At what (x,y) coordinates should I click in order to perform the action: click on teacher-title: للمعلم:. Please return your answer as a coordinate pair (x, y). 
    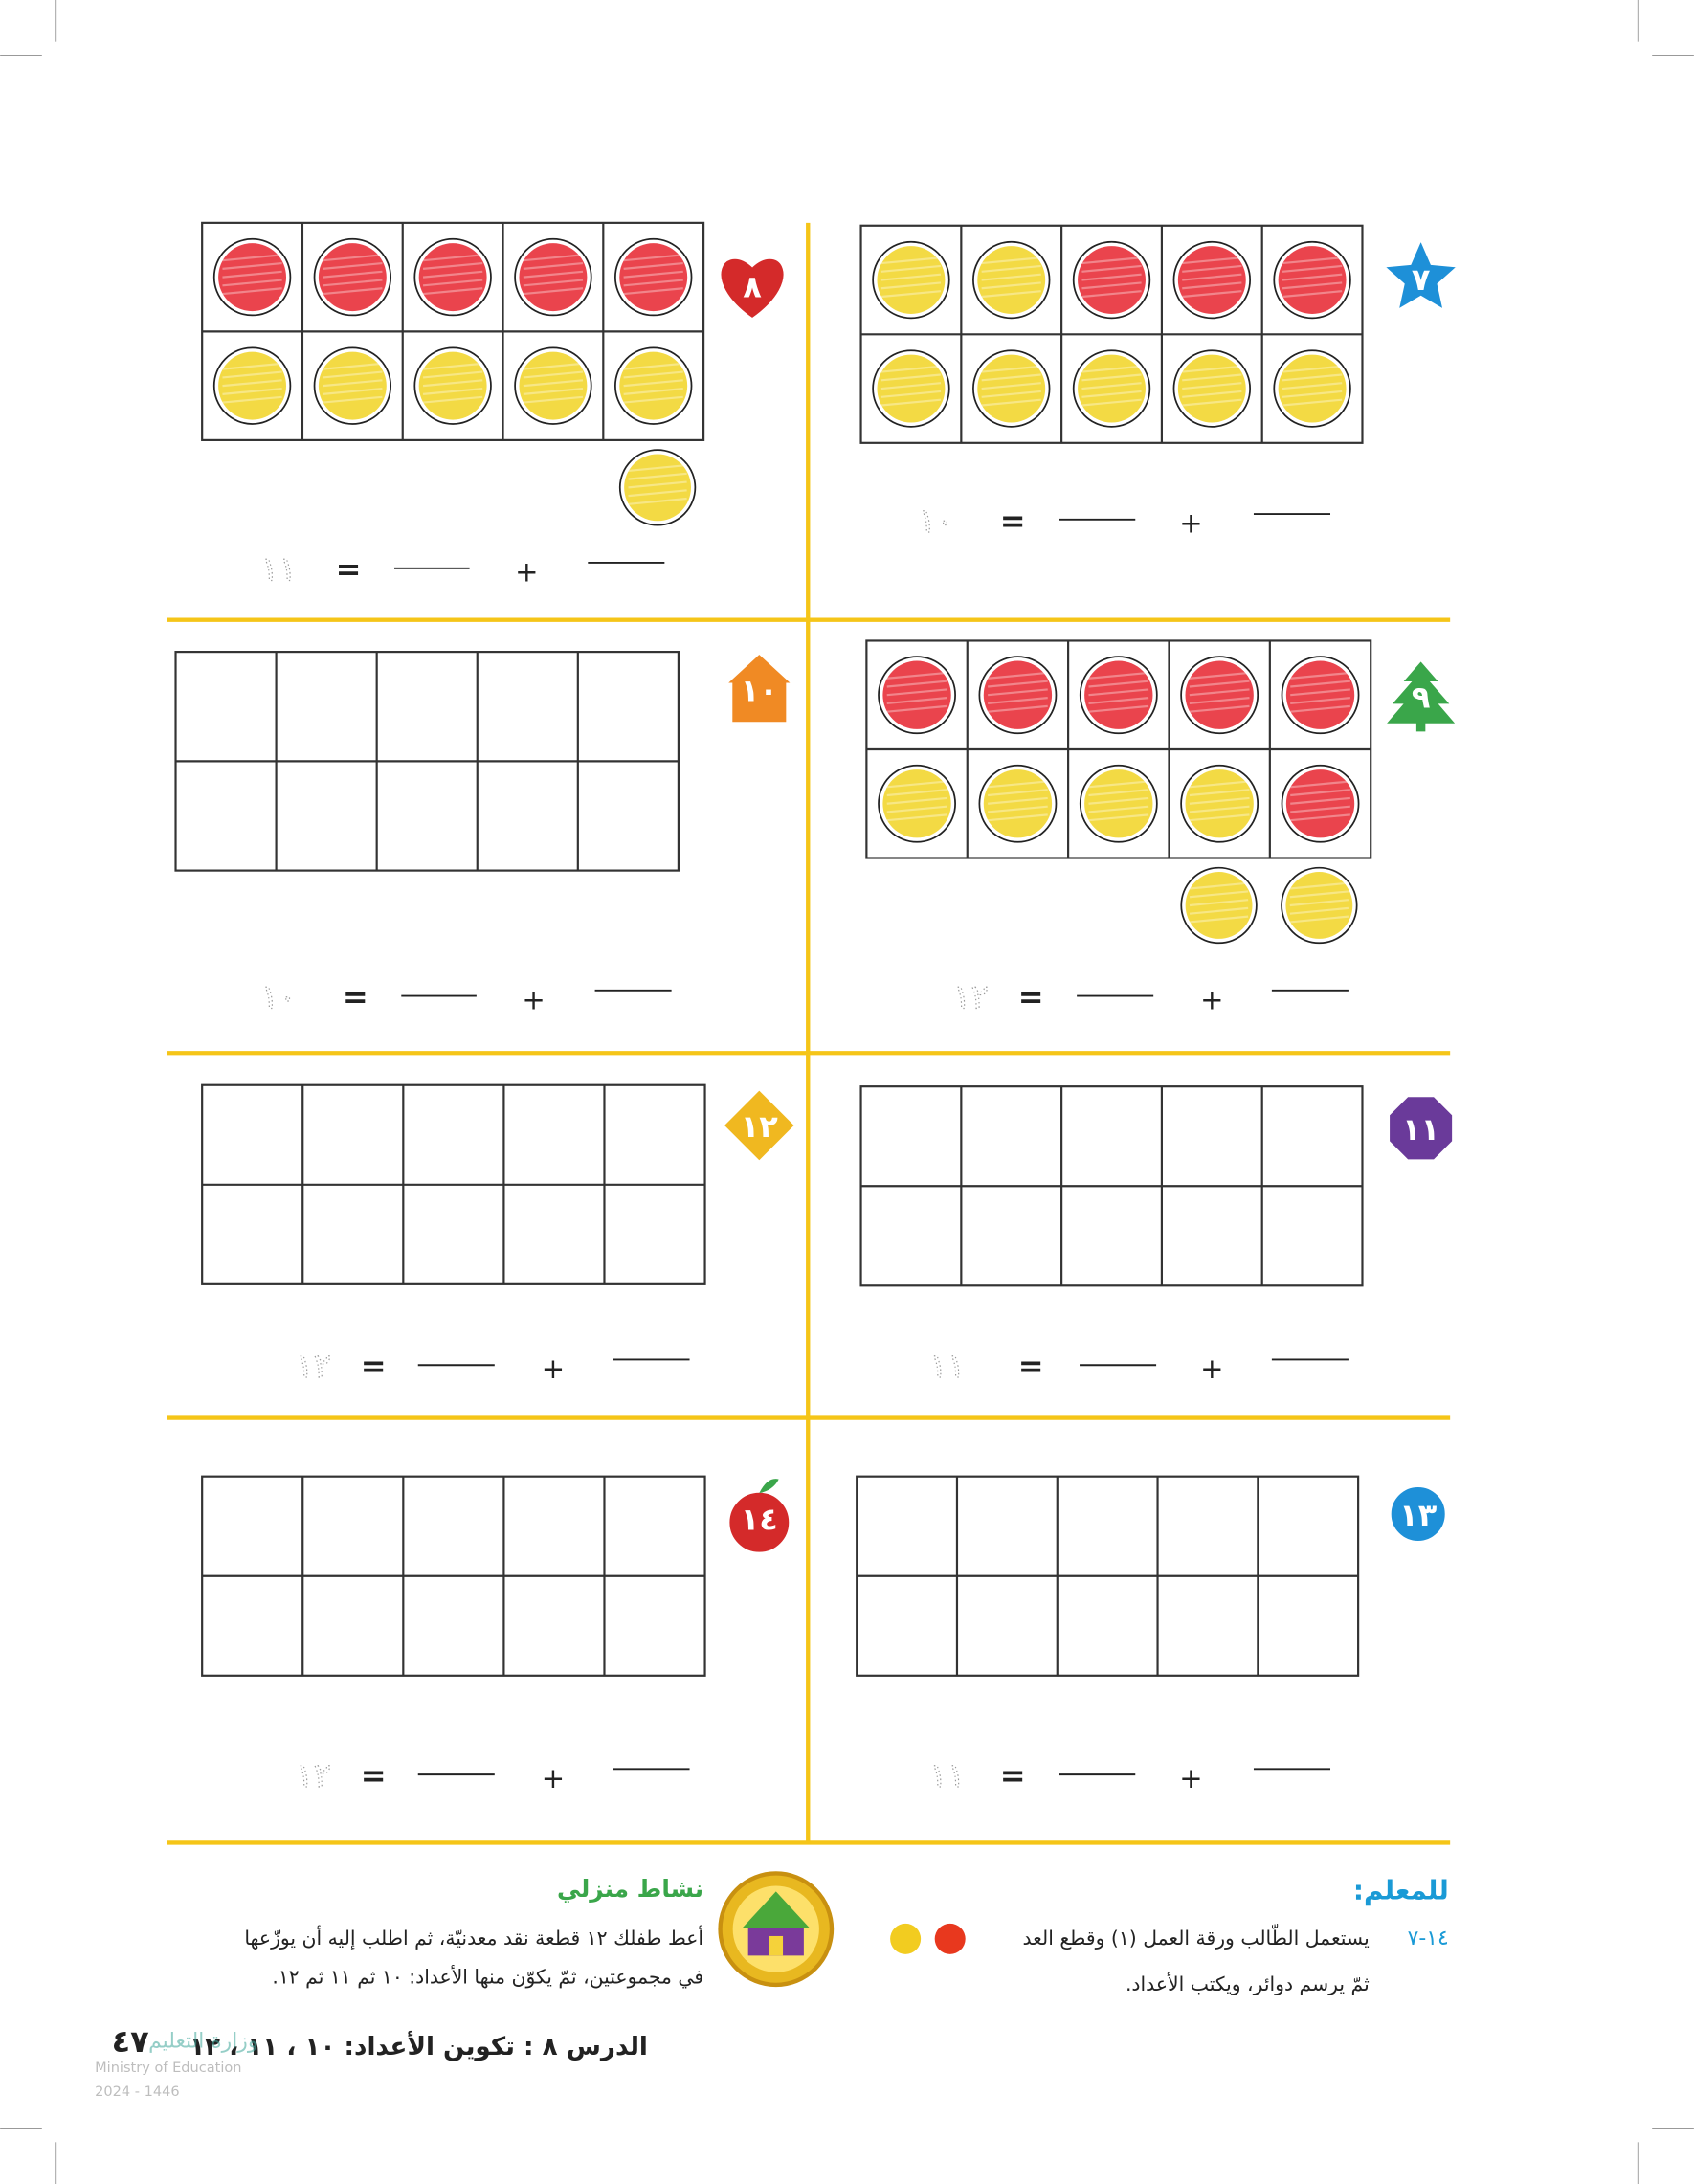
    Looking at the image, I should click on (1401, 1890).